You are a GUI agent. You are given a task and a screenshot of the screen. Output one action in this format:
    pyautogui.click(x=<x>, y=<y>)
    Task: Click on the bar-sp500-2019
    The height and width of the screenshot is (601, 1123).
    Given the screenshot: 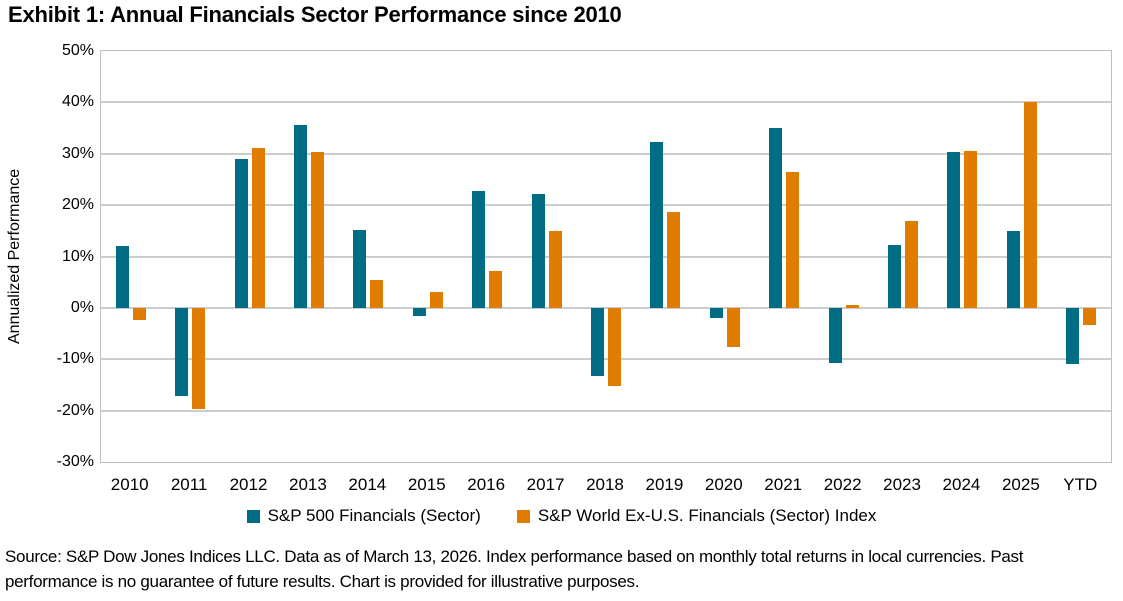 What is the action you would take?
    pyautogui.click(x=657, y=225)
    